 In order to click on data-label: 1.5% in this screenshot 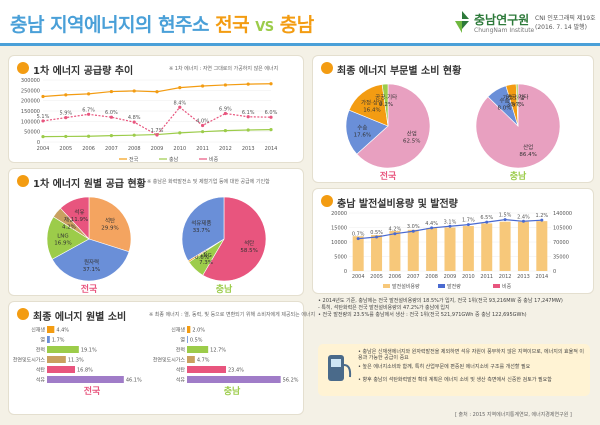, I will do `click(505, 216)`.